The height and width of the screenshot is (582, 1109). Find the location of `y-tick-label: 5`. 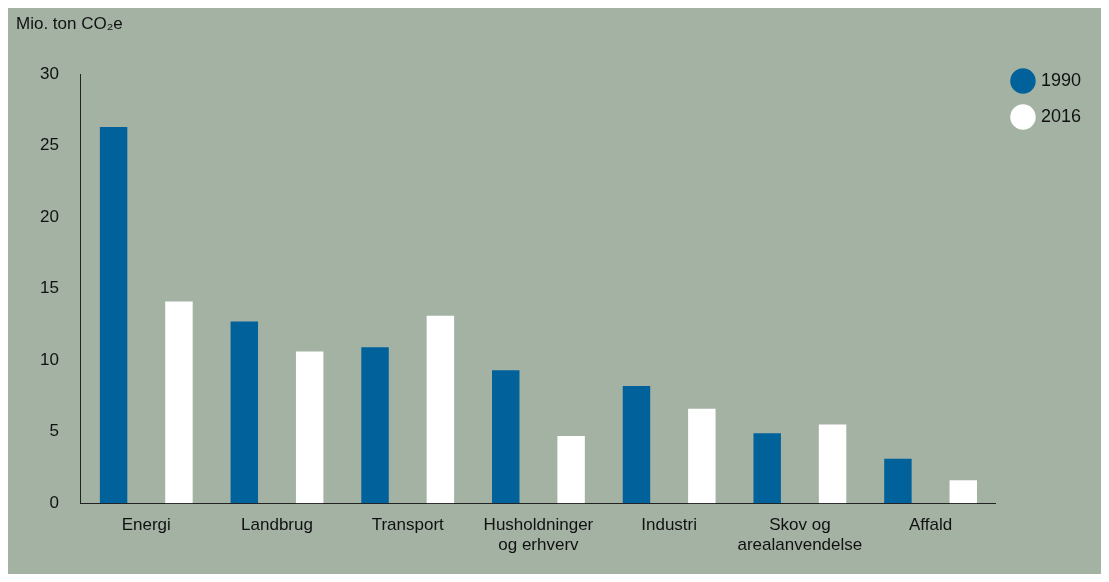

y-tick-label: 5 is located at coordinates (54, 431).